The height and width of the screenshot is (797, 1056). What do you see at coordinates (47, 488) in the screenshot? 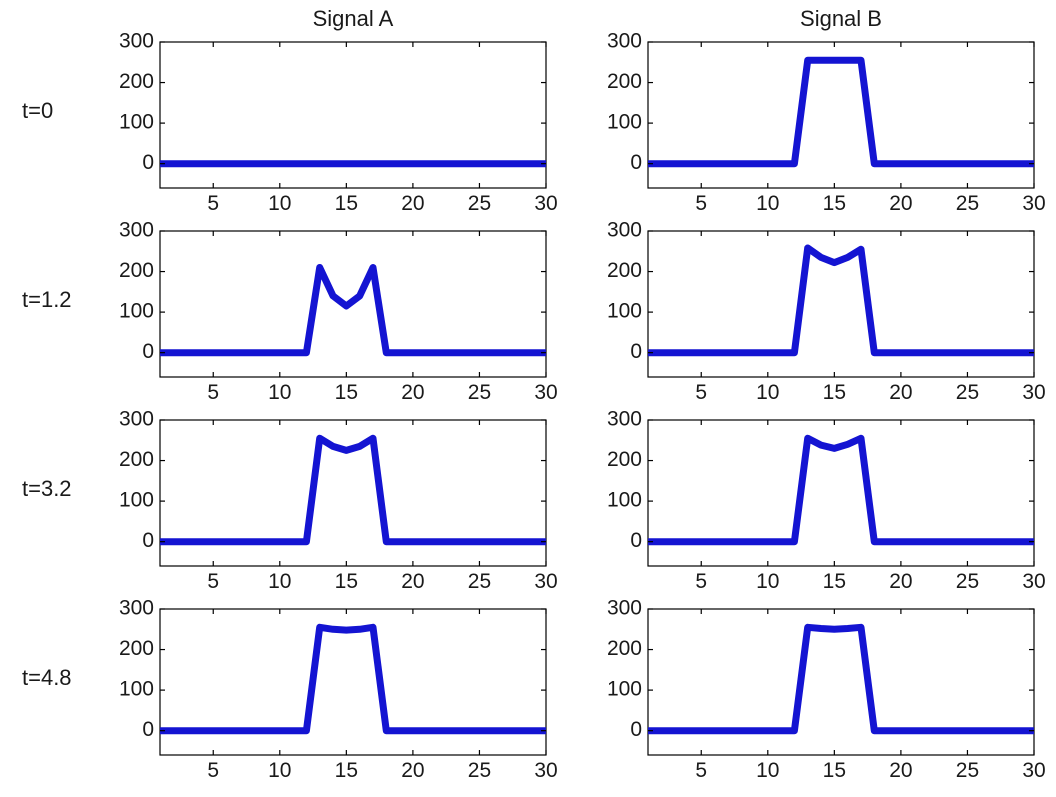
I see `row-label: t=3.2` at bounding box center [47, 488].